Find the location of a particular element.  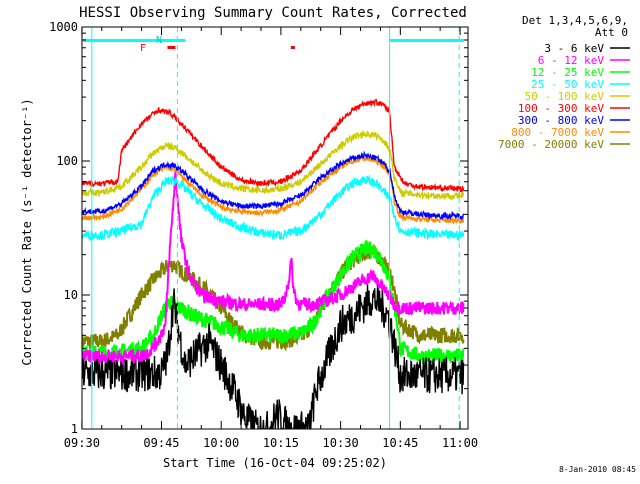

y-tick-label: 1 is located at coordinates (74, 429).